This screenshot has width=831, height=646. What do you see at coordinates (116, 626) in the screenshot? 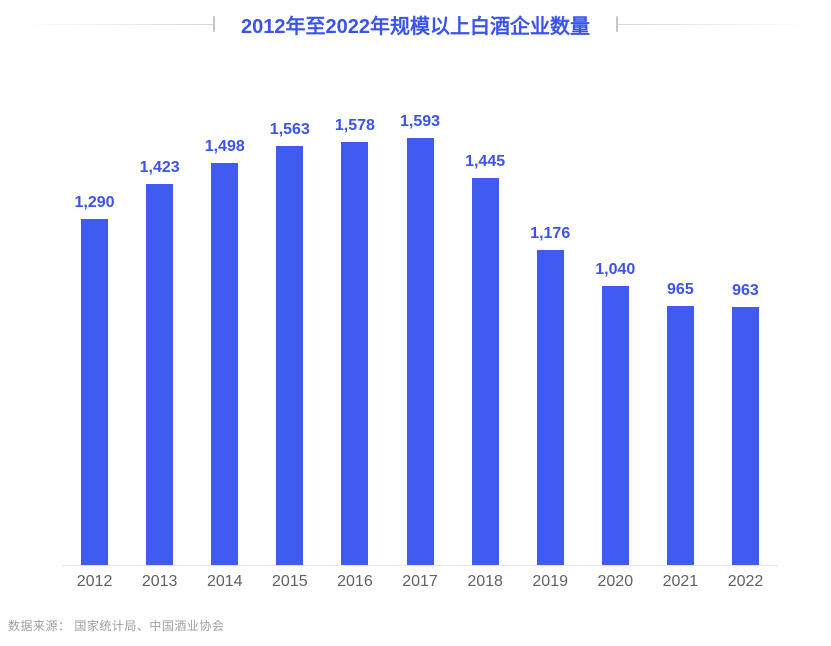
I see `data-source-note: 数据来源： 国家统计局、中国酒业协会` at bounding box center [116, 626].